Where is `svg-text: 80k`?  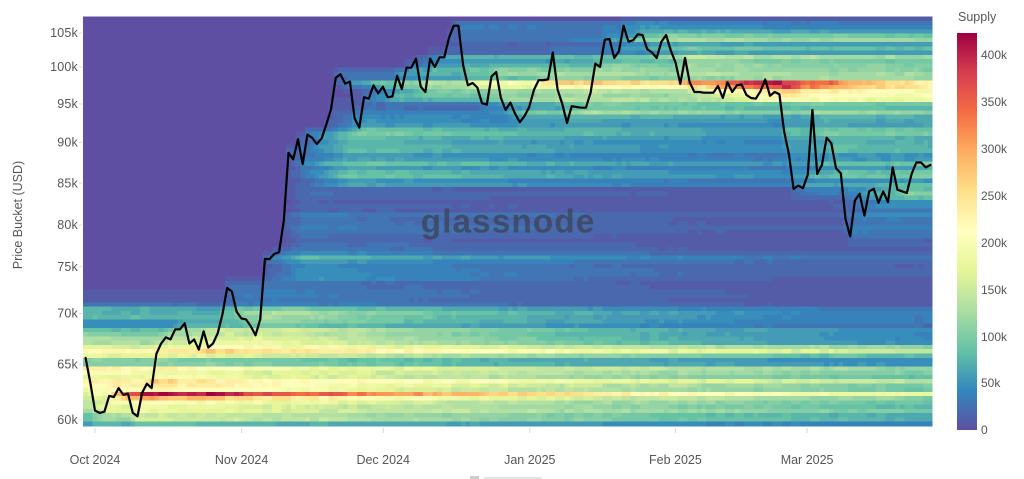
svg-text: 80k is located at coordinates (67, 225).